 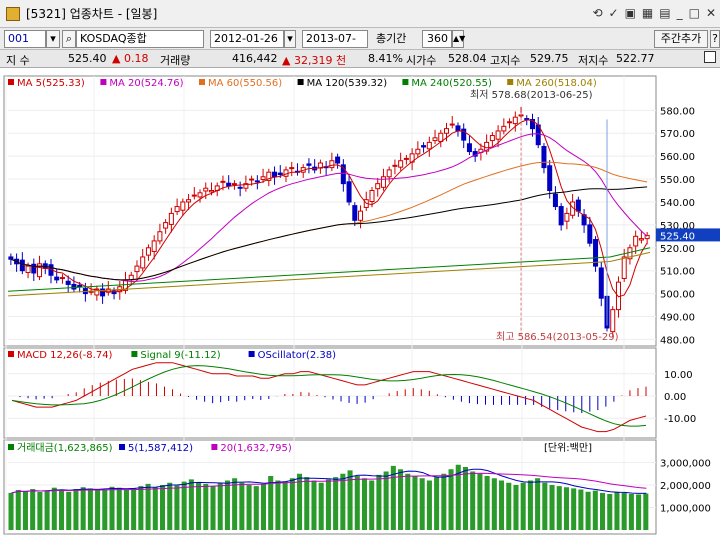 What do you see at coordinates (130, 58) in the screenshot?
I see `index-change: ▲ 0.18` at bounding box center [130, 58].